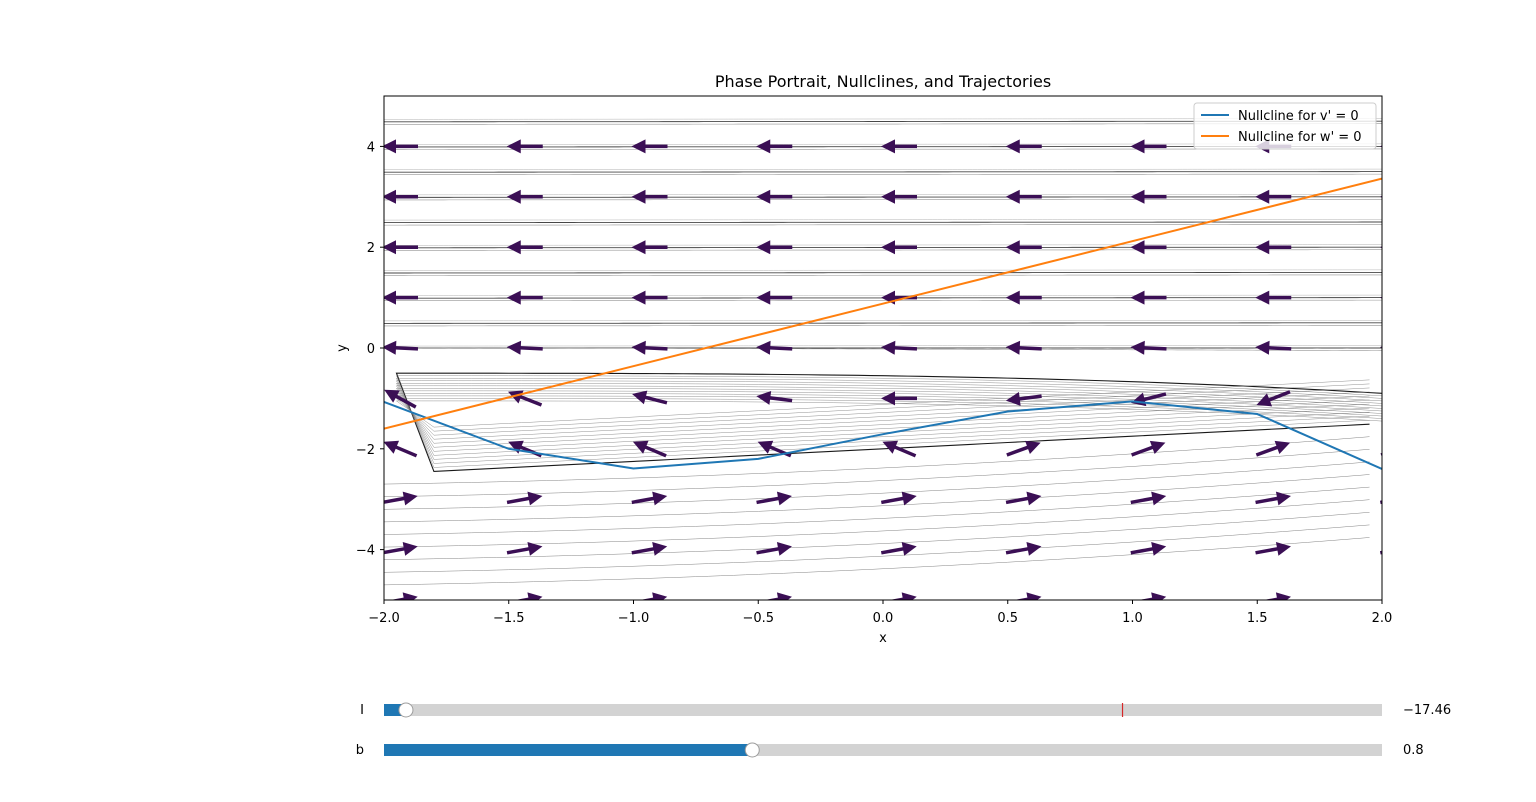 The image size is (1536, 802). What do you see at coordinates (370, 349) in the screenshot?
I see `y-axis: −4 −2 0 2 4` at bounding box center [370, 349].